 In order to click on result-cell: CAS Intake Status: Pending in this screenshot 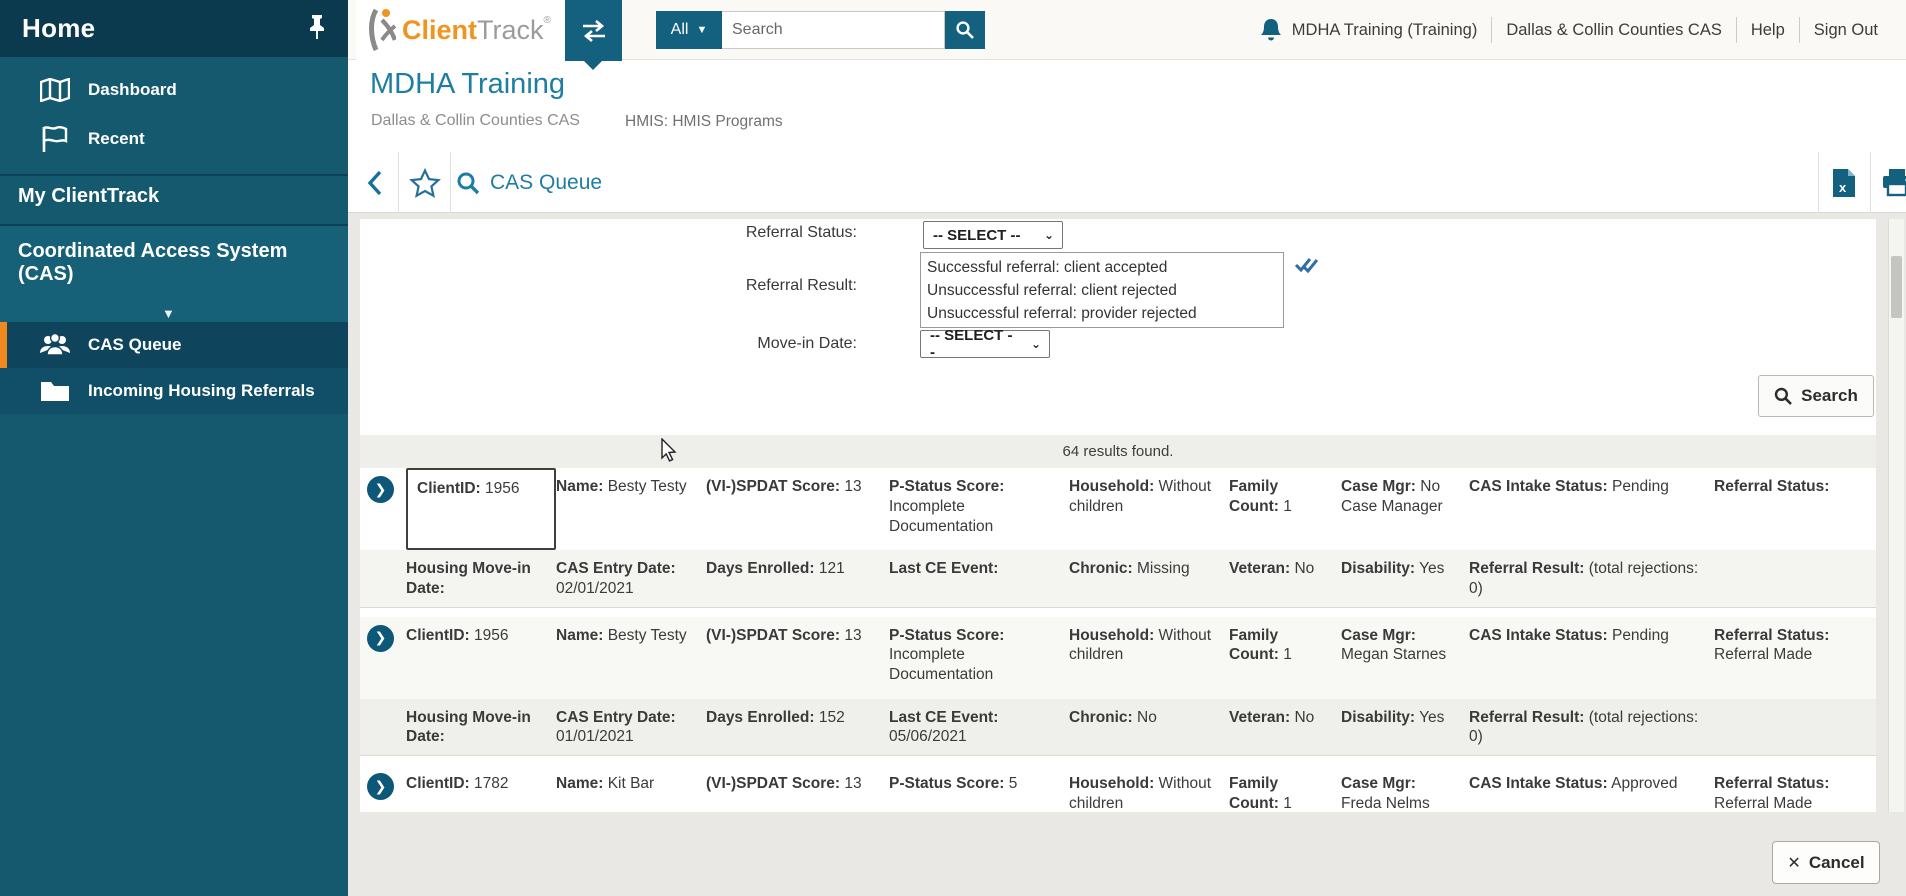, I will do `click(1569, 635)`.